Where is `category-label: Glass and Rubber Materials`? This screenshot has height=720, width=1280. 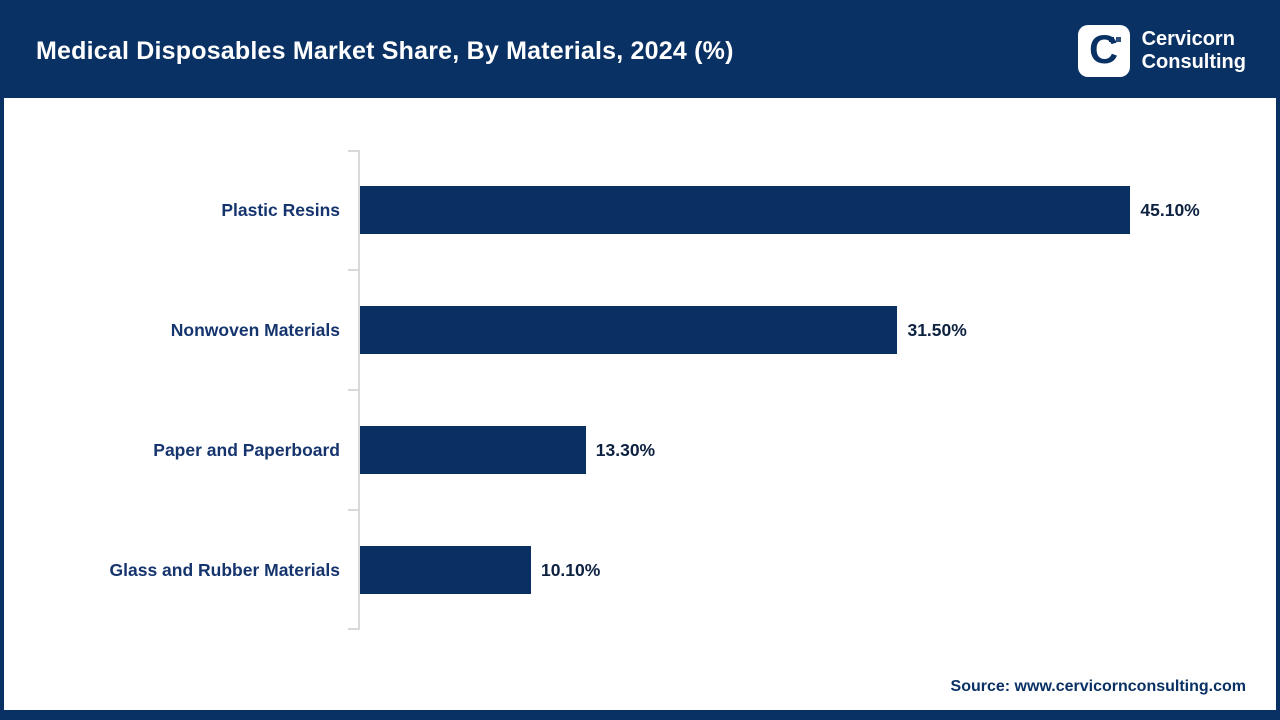 category-label: Glass and Rubber Materials is located at coordinates (225, 569).